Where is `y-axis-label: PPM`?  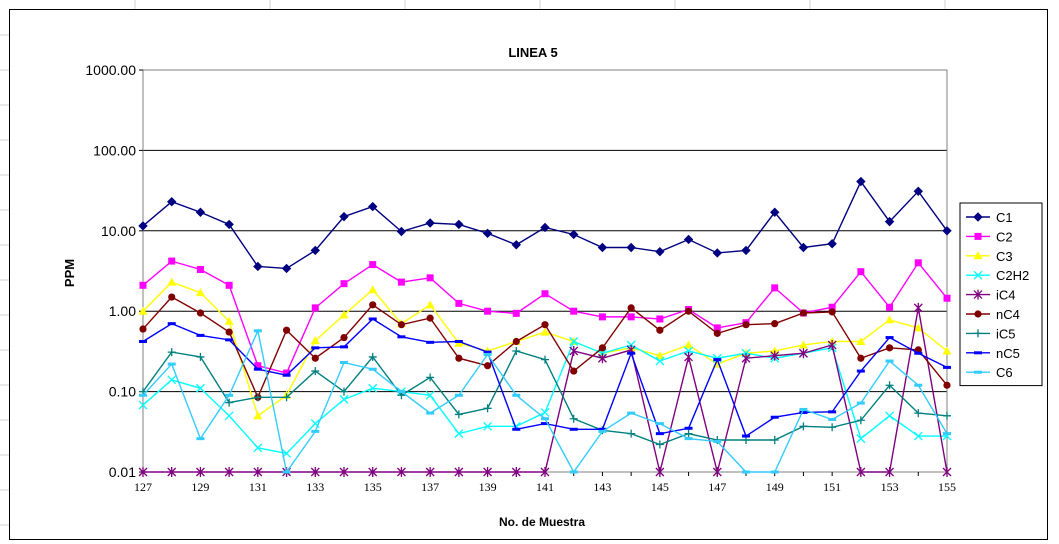 y-axis-label: PPM is located at coordinates (69, 273).